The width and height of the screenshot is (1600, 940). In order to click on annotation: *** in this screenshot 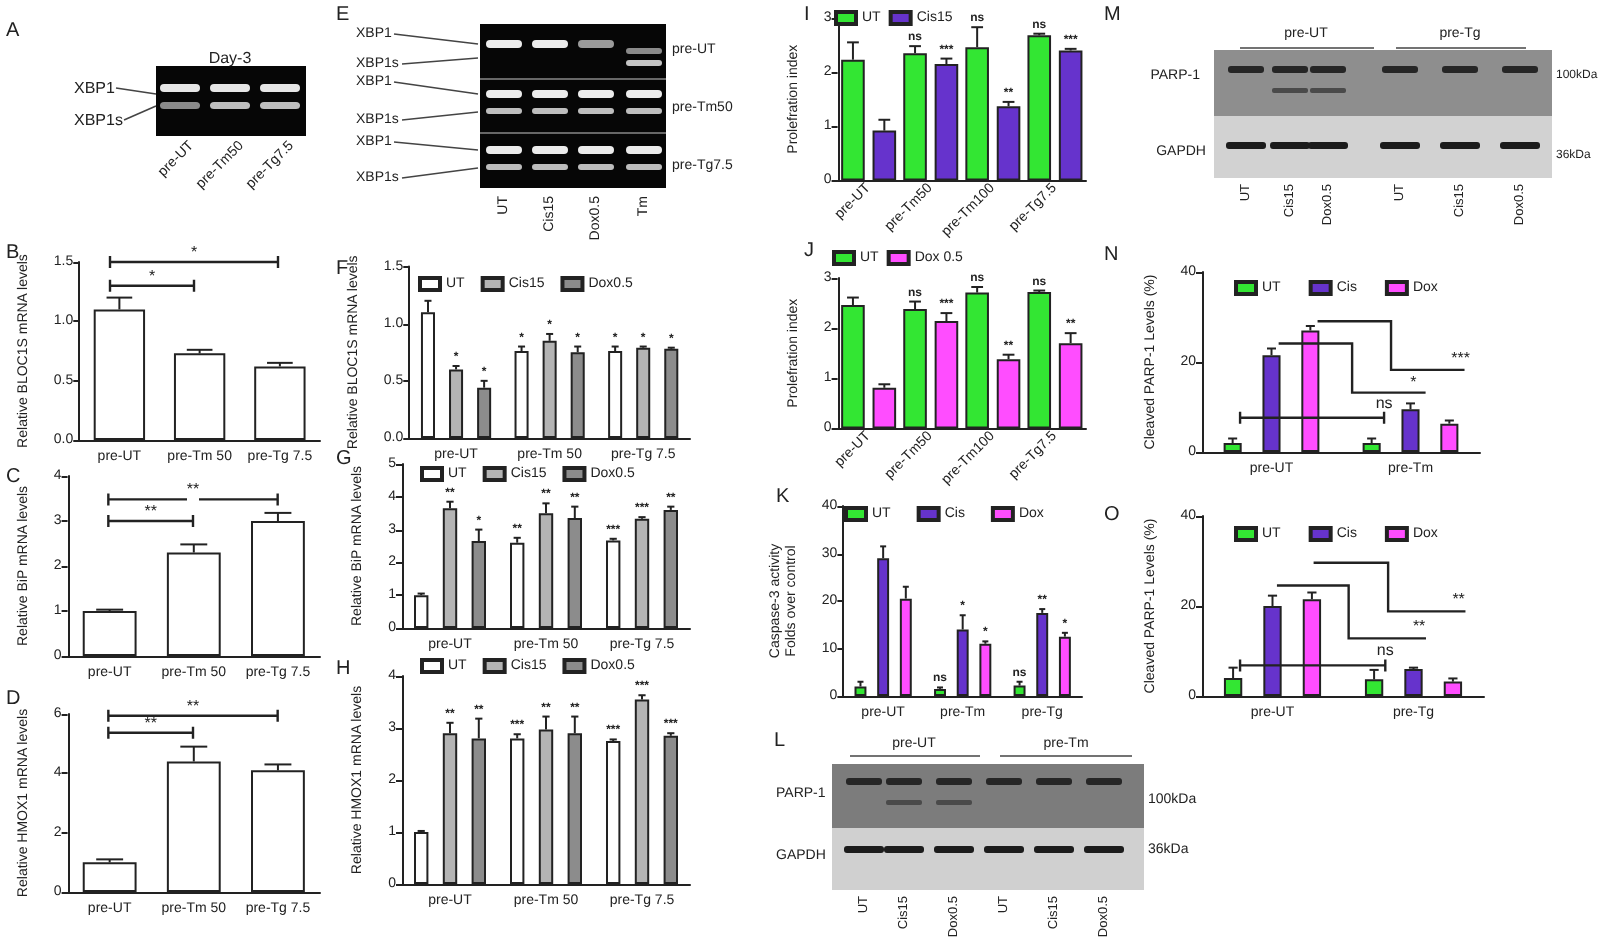, I will do `click(1460, 357)`.